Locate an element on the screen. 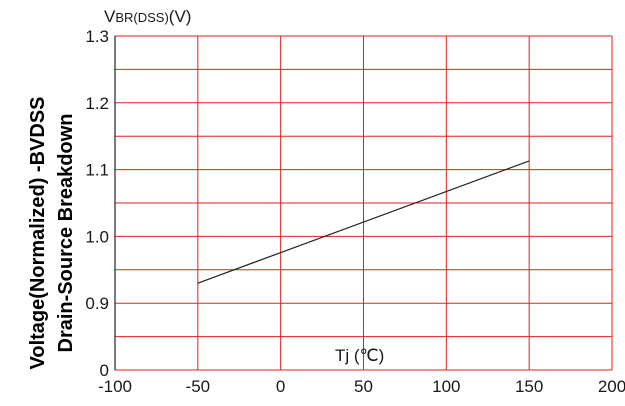 Image resolution: width=625 pixels, height=406 pixels. x-tick-label-5: 150 is located at coordinates (529, 386).